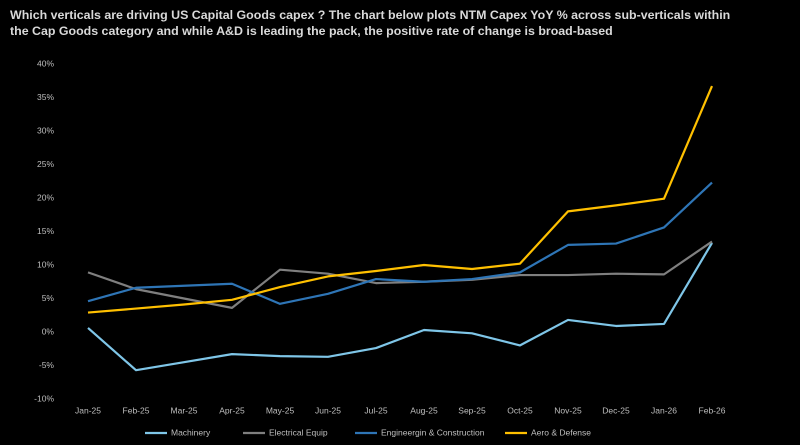 Image resolution: width=800 pixels, height=445 pixels. Describe the element at coordinates (45, 264) in the screenshot. I see `y-tick-label: 10%` at that location.